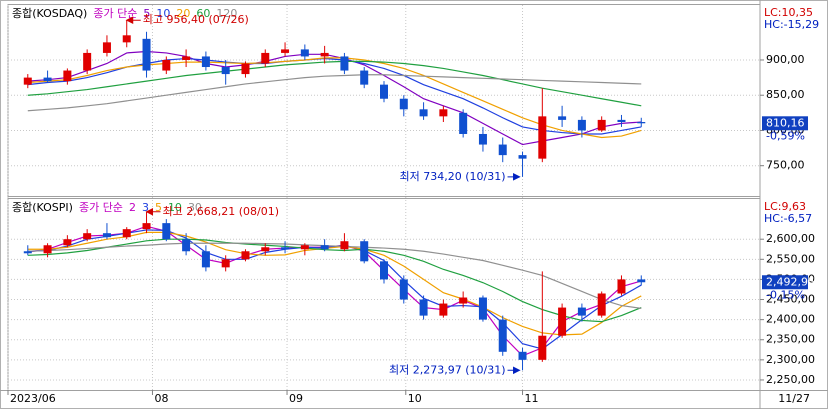 The width and height of the screenshot is (828, 409). Describe the element at coordinates (453, 176) in the screenshot. I see `low-note: 최저 734,20 (10/31)` at that location.